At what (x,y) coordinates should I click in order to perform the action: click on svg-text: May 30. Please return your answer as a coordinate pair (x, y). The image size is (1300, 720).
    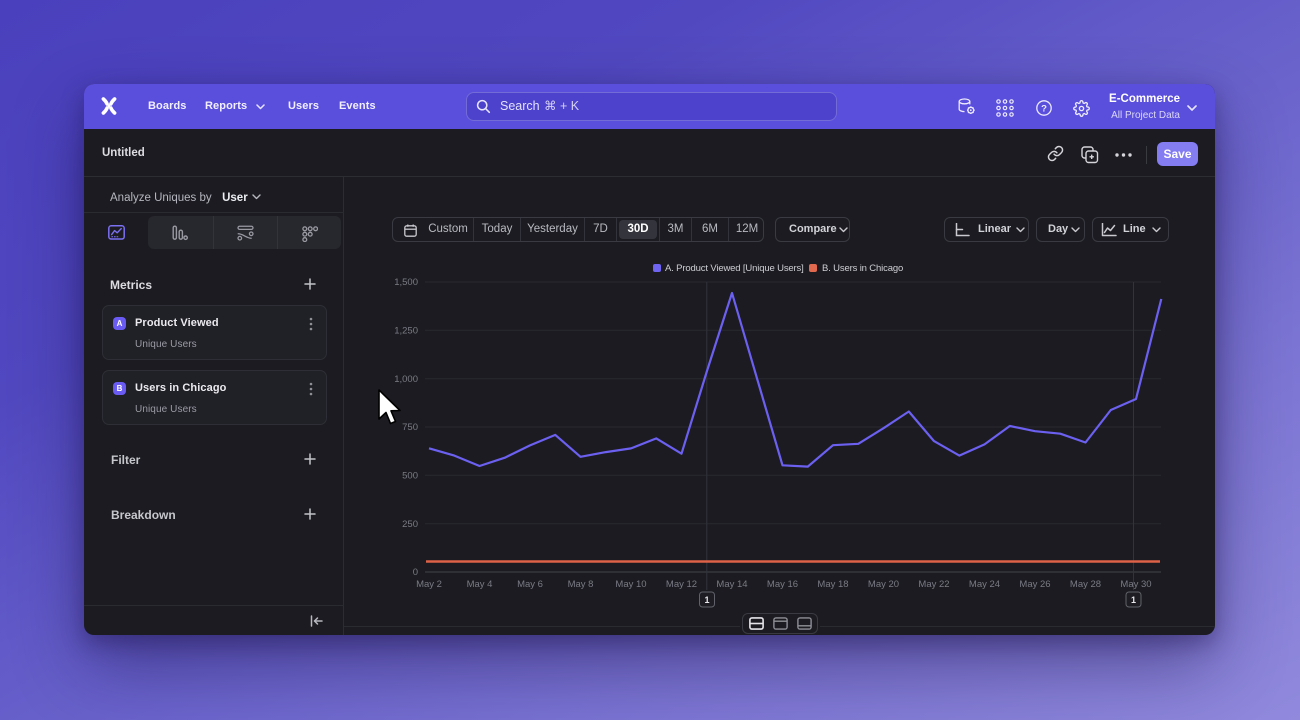
    Looking at the image, I should click on (1135, 584).